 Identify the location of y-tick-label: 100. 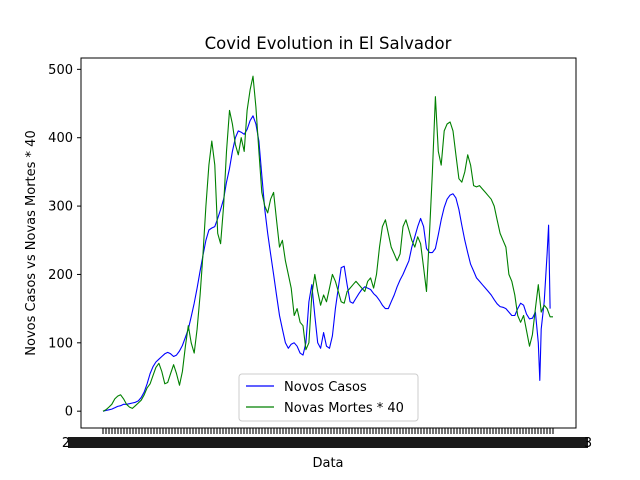
(60, 343).